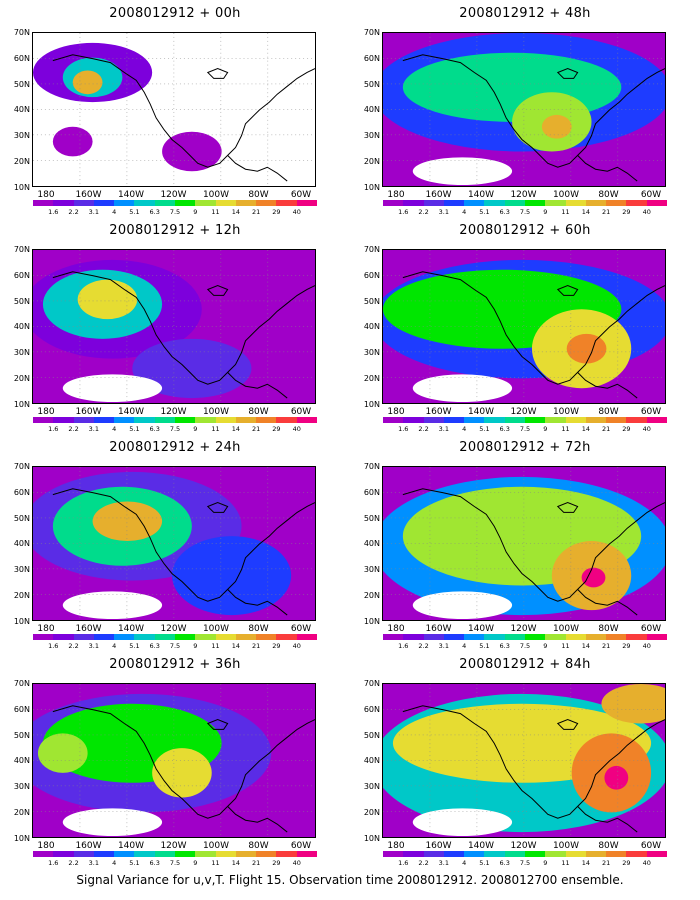  Describe the element at coordinates (175, 429) in the screenshot. I see `colorbar-level: 7.5` at that location.